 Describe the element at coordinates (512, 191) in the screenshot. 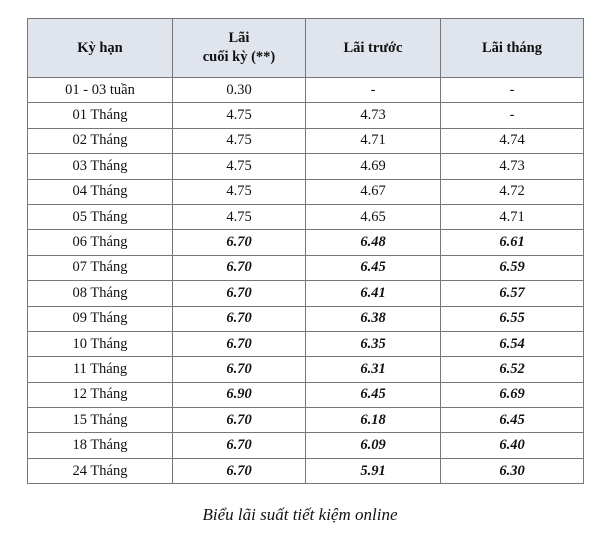

I see `rate-cell: 4.72` at that location.